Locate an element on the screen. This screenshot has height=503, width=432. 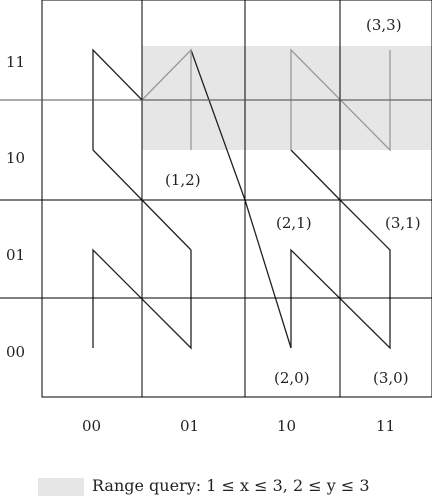
y-label-11: 11 is located at coordinates (15, 62).